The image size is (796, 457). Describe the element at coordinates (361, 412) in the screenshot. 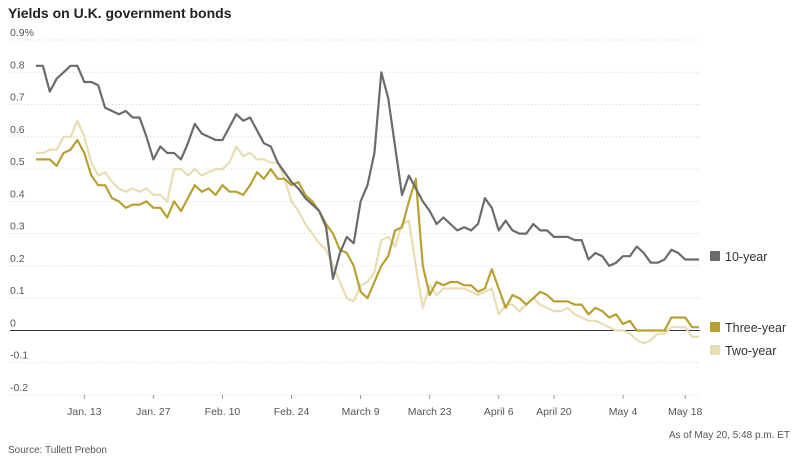

I see `x-tick-label: March 9` at that location.